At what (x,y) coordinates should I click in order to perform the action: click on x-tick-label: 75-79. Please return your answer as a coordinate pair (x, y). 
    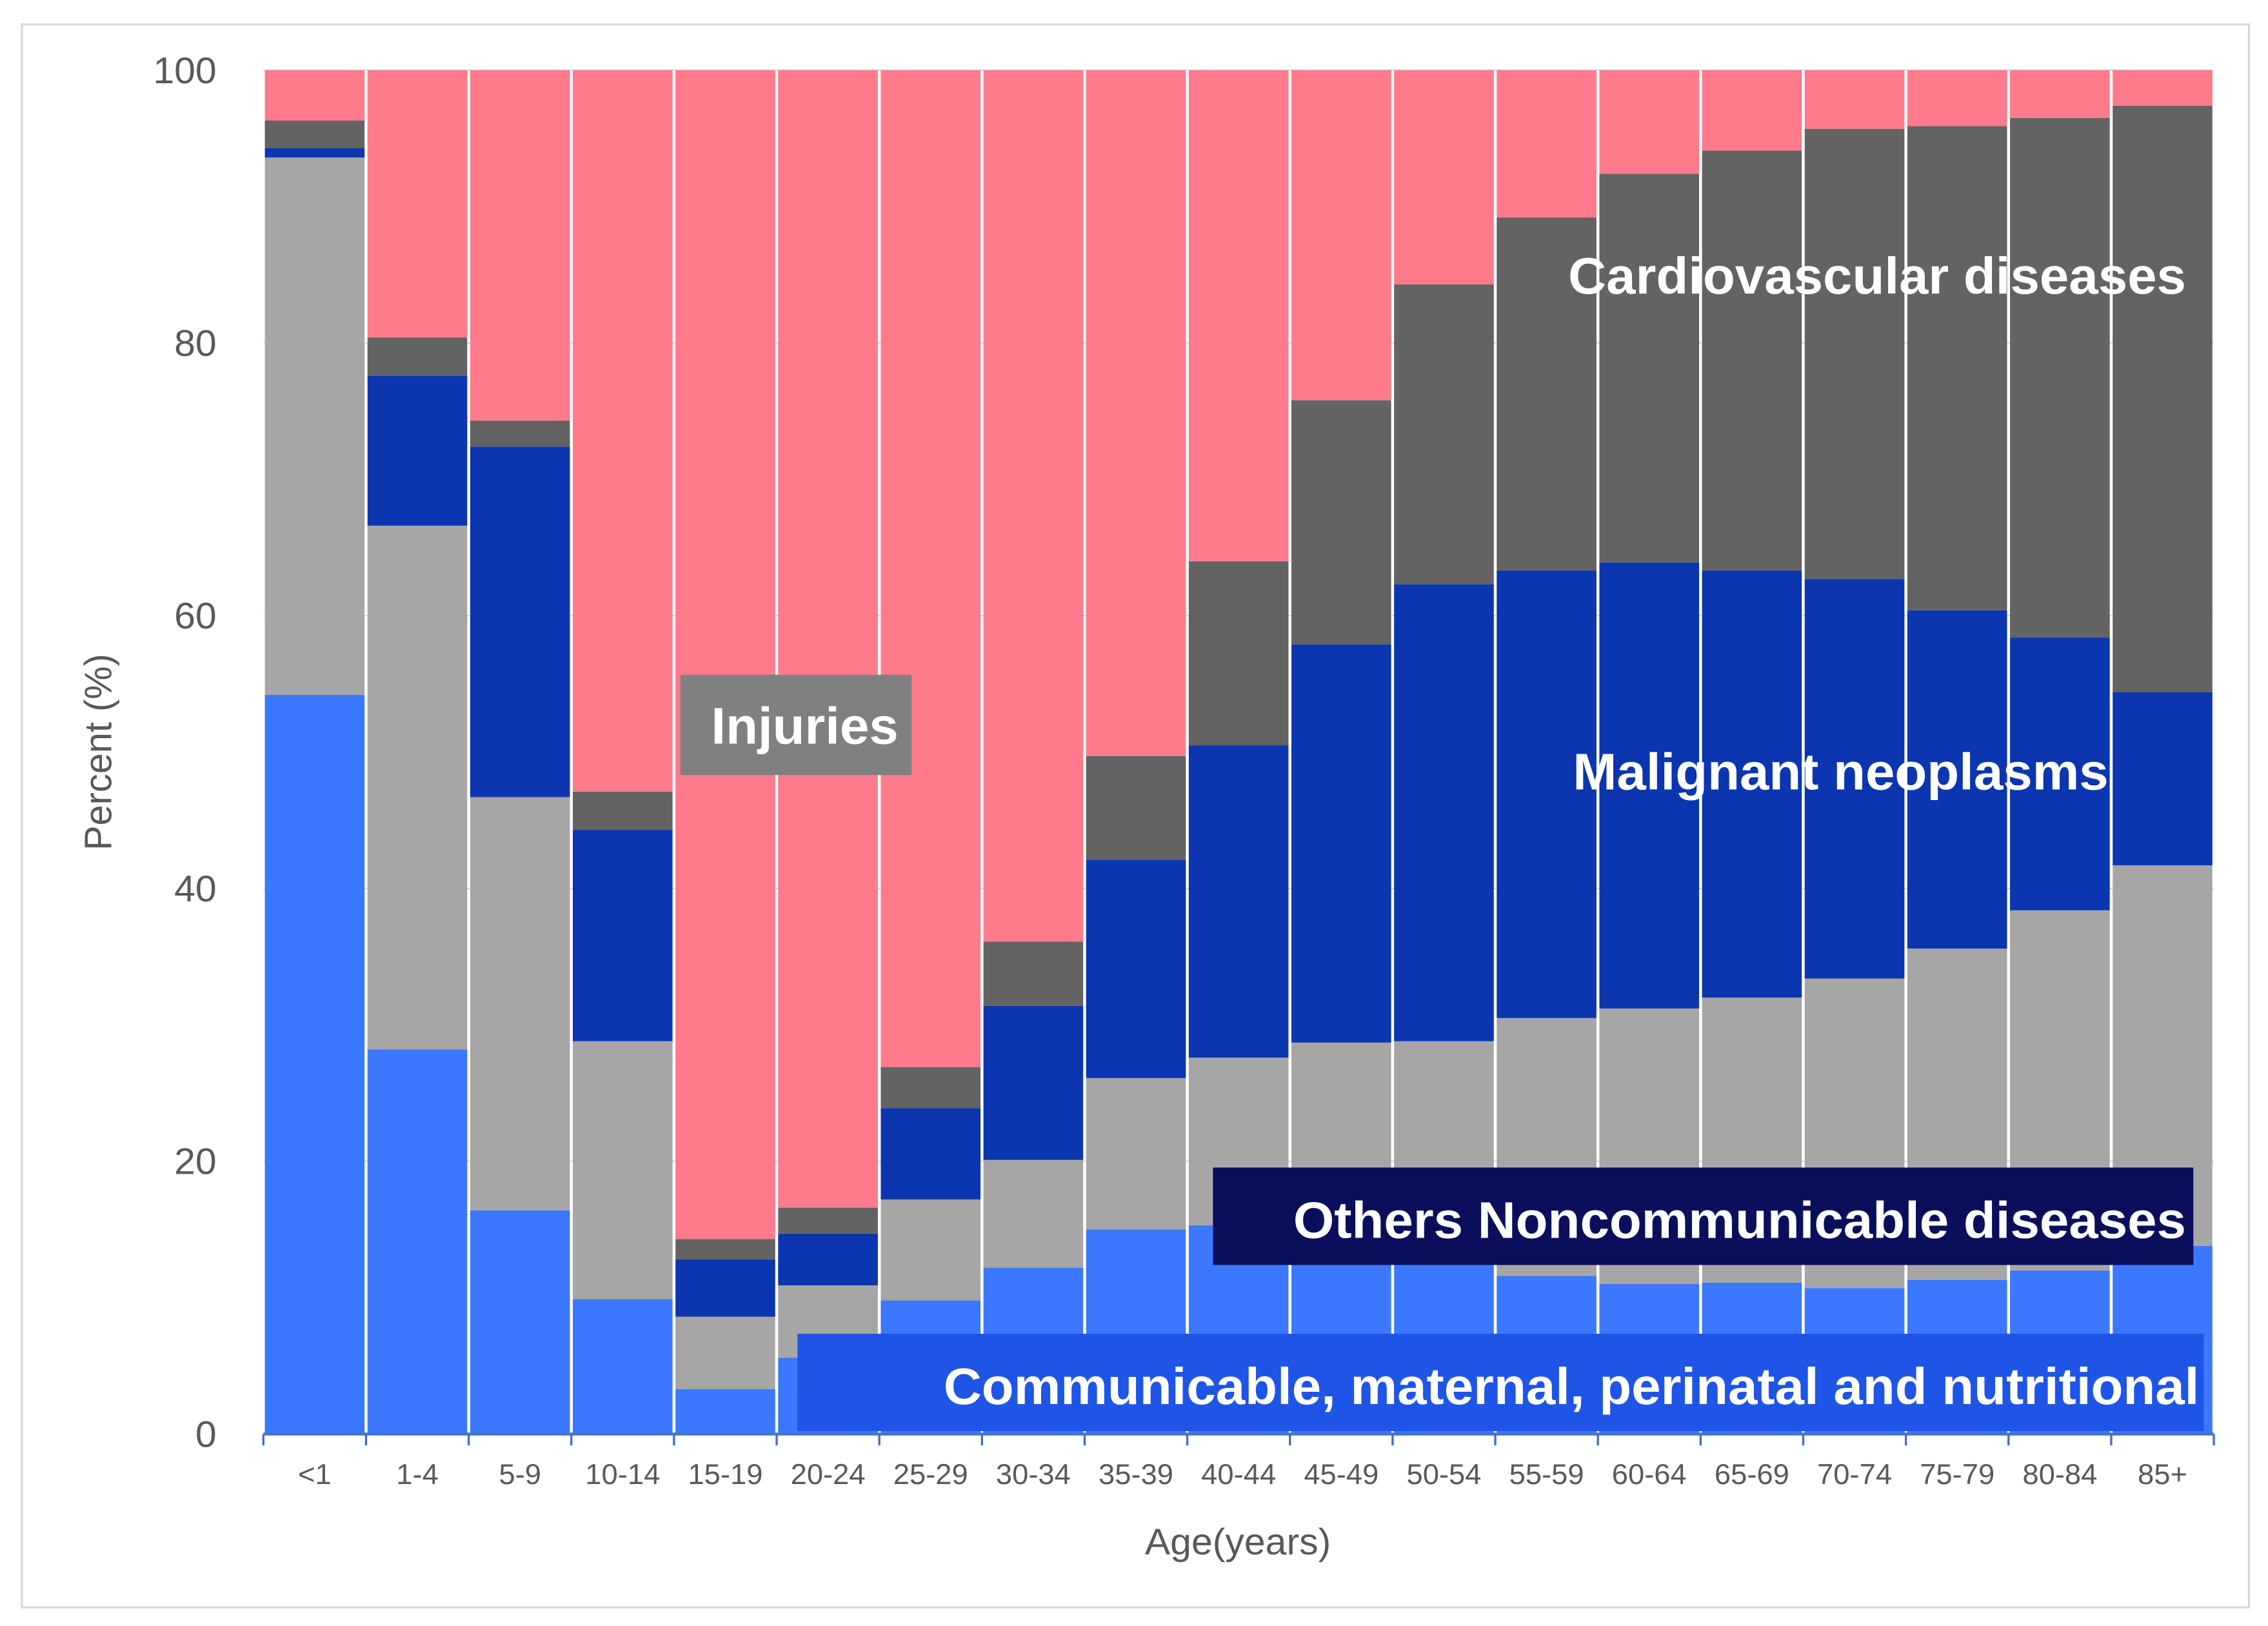
    Looking at the image, I should click on (1957, 1474).